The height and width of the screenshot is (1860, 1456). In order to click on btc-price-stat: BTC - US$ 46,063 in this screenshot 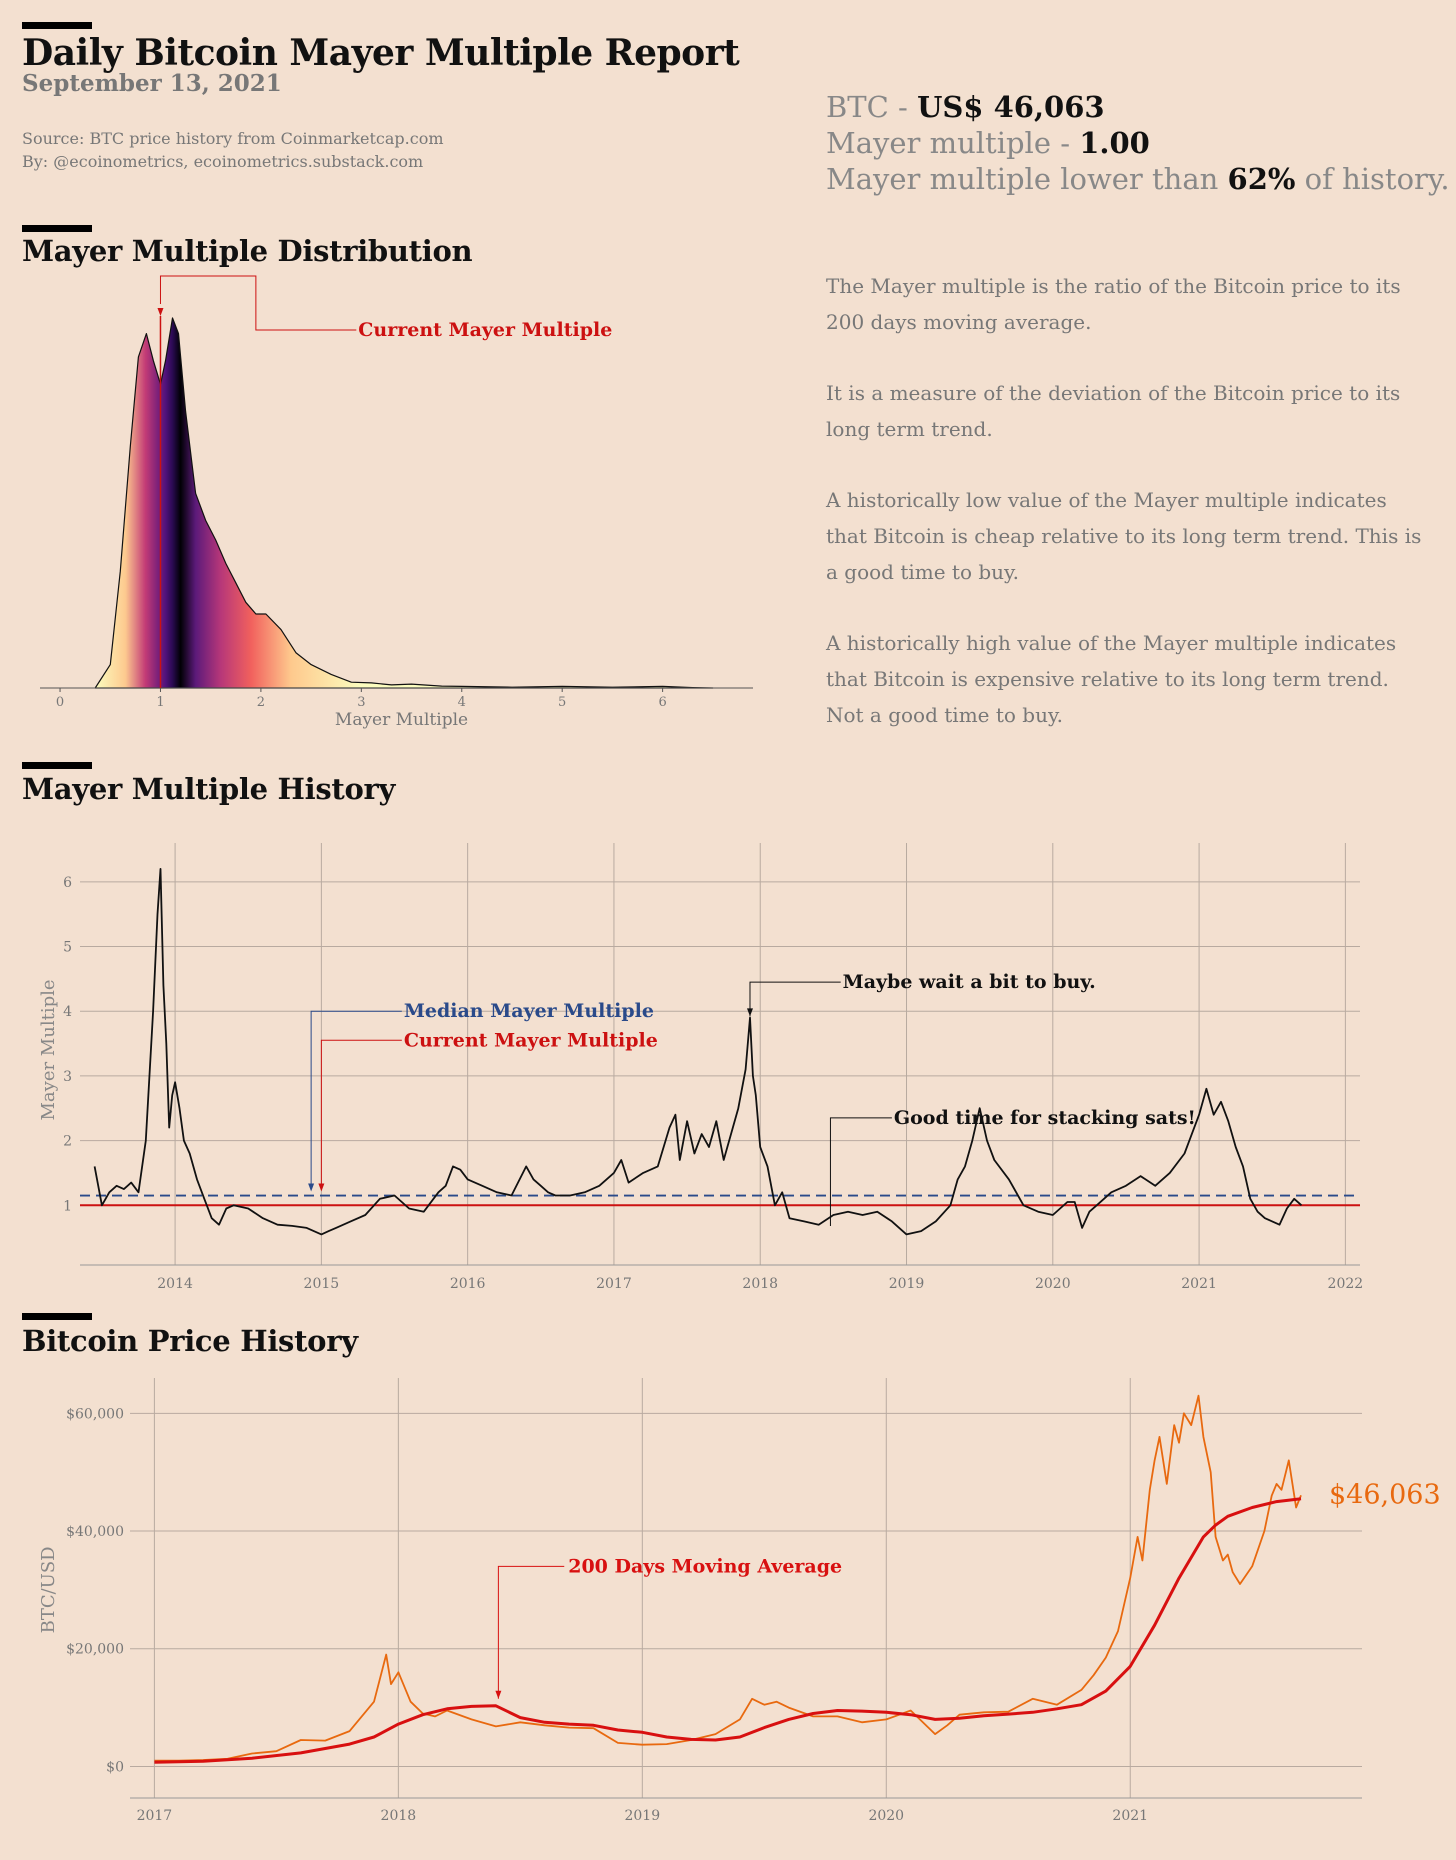, I will do `click(965, 107)`.